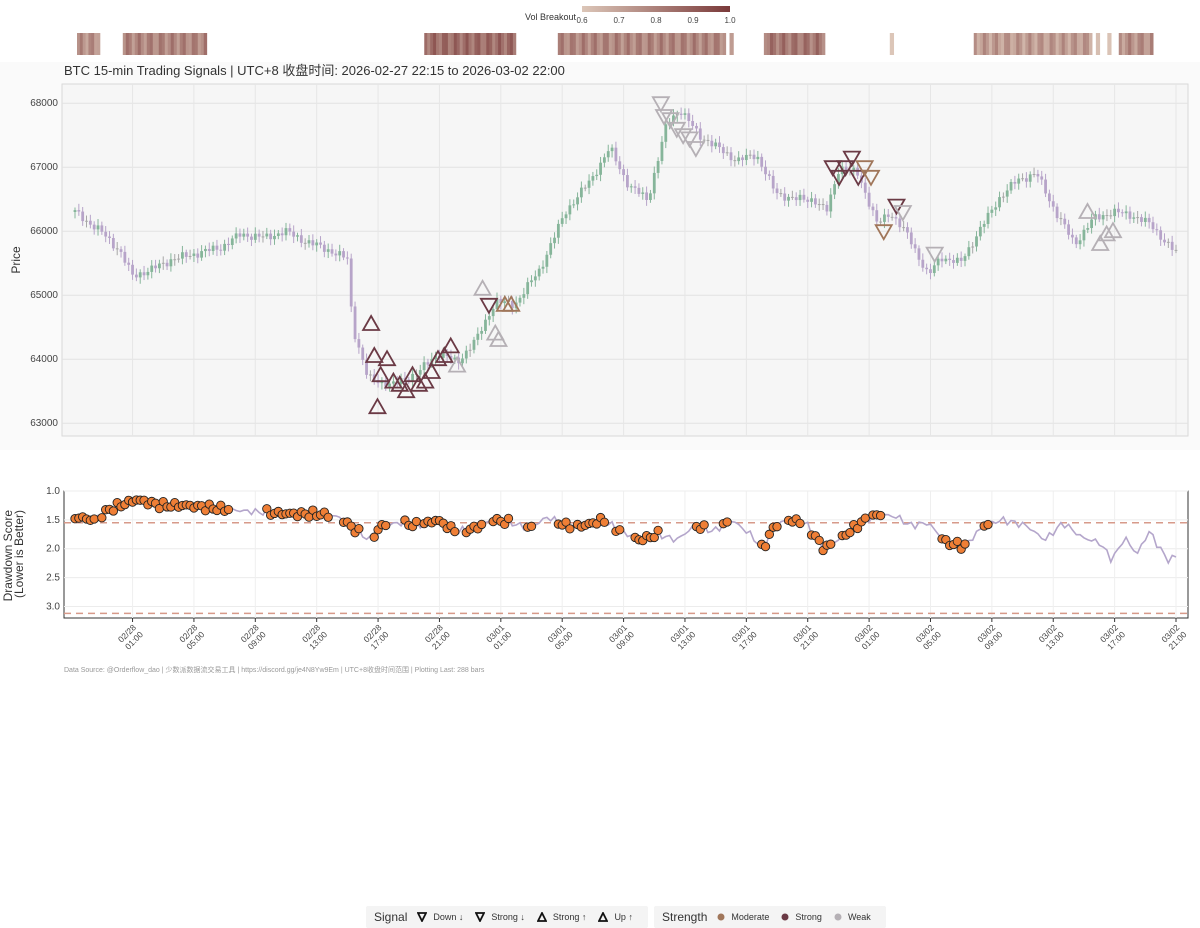 The image size is (1200, 928). What do you see at coordinates (1109, 44) in the screenshot?
I see `vol-segment` at bounding box center [1109, 44].